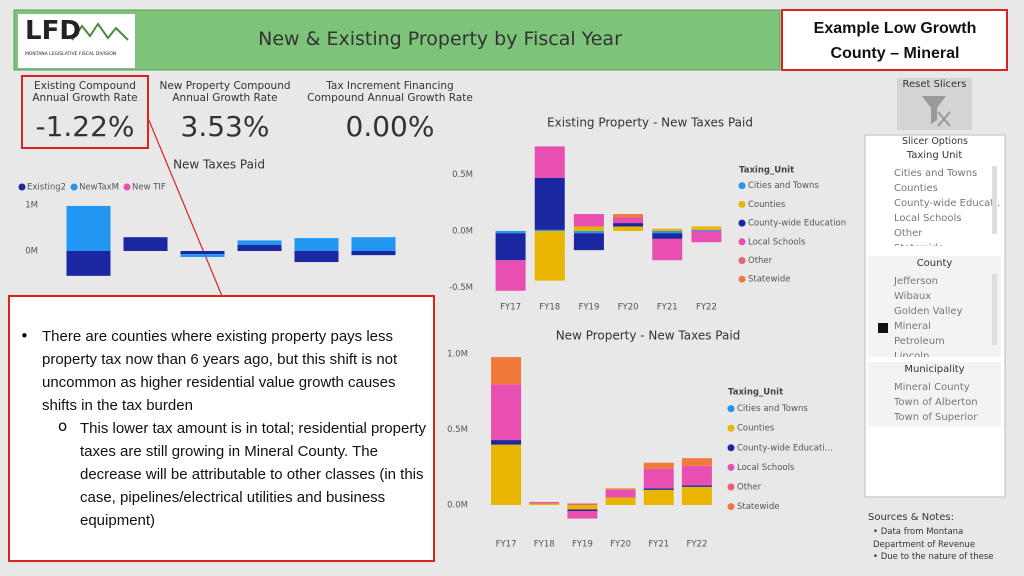 This screenshot has height=576, width=1024. Describe the element at coordinates (934, 419) in the screenshot. I see `slicer-item: Town of Superior` at that location.